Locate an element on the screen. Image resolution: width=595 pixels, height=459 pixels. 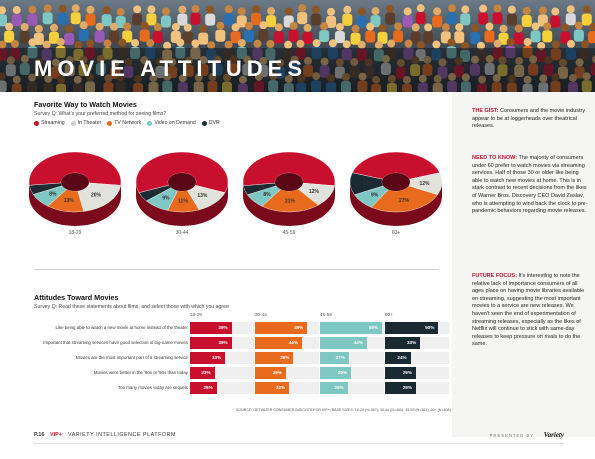
pie-label: 9% is located at coordinates (166, 198).